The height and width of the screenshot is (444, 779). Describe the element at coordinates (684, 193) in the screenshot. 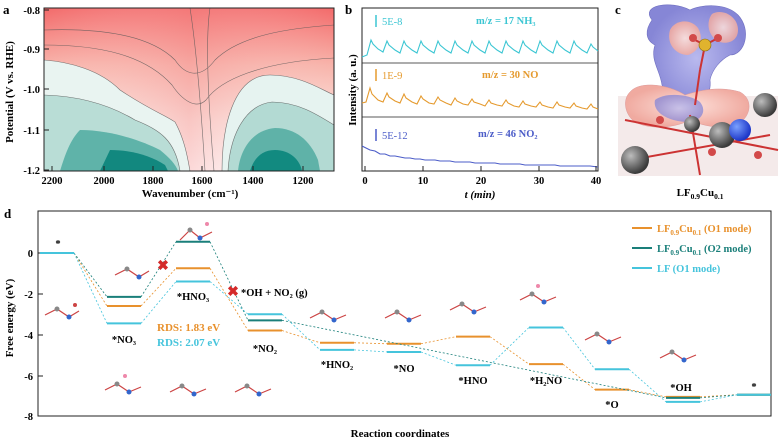

I see `caption-main: LF` at that location.